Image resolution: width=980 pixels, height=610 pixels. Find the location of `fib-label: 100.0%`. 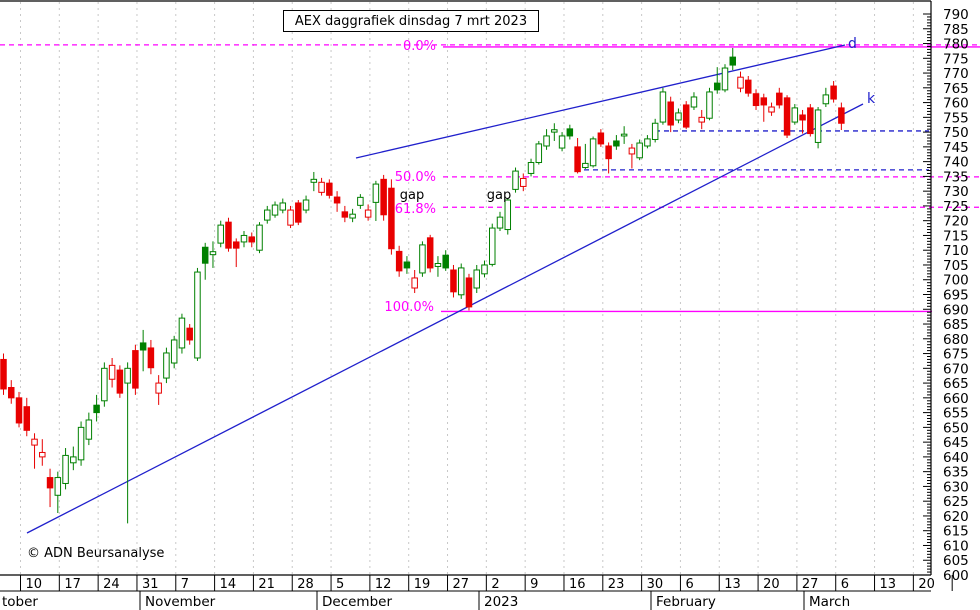

fib-label: 100.0% is located at coordinates (409, 307).